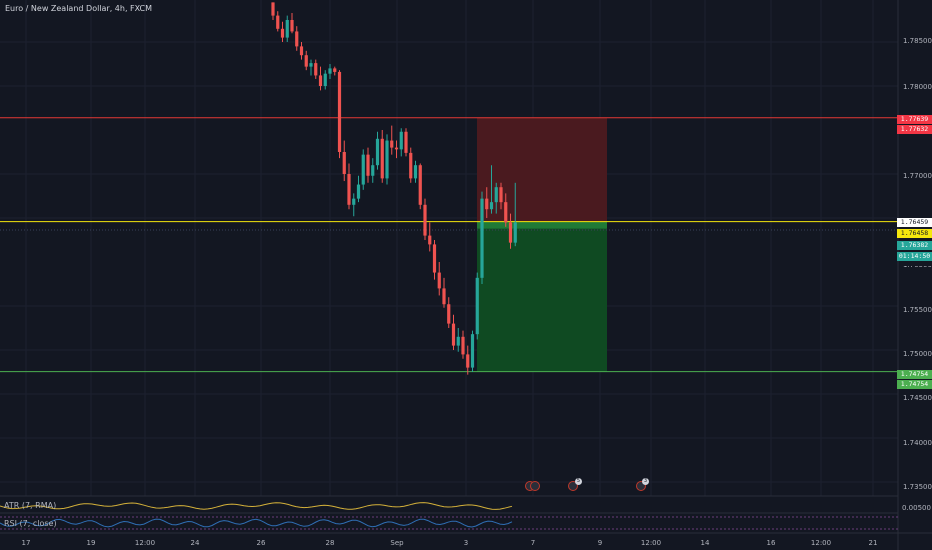 This screenshot has height=550, width=932. Describe the element at coordinates (917, 443) in the screenshot. I see `price-axis-label: 1.74000` at that location.